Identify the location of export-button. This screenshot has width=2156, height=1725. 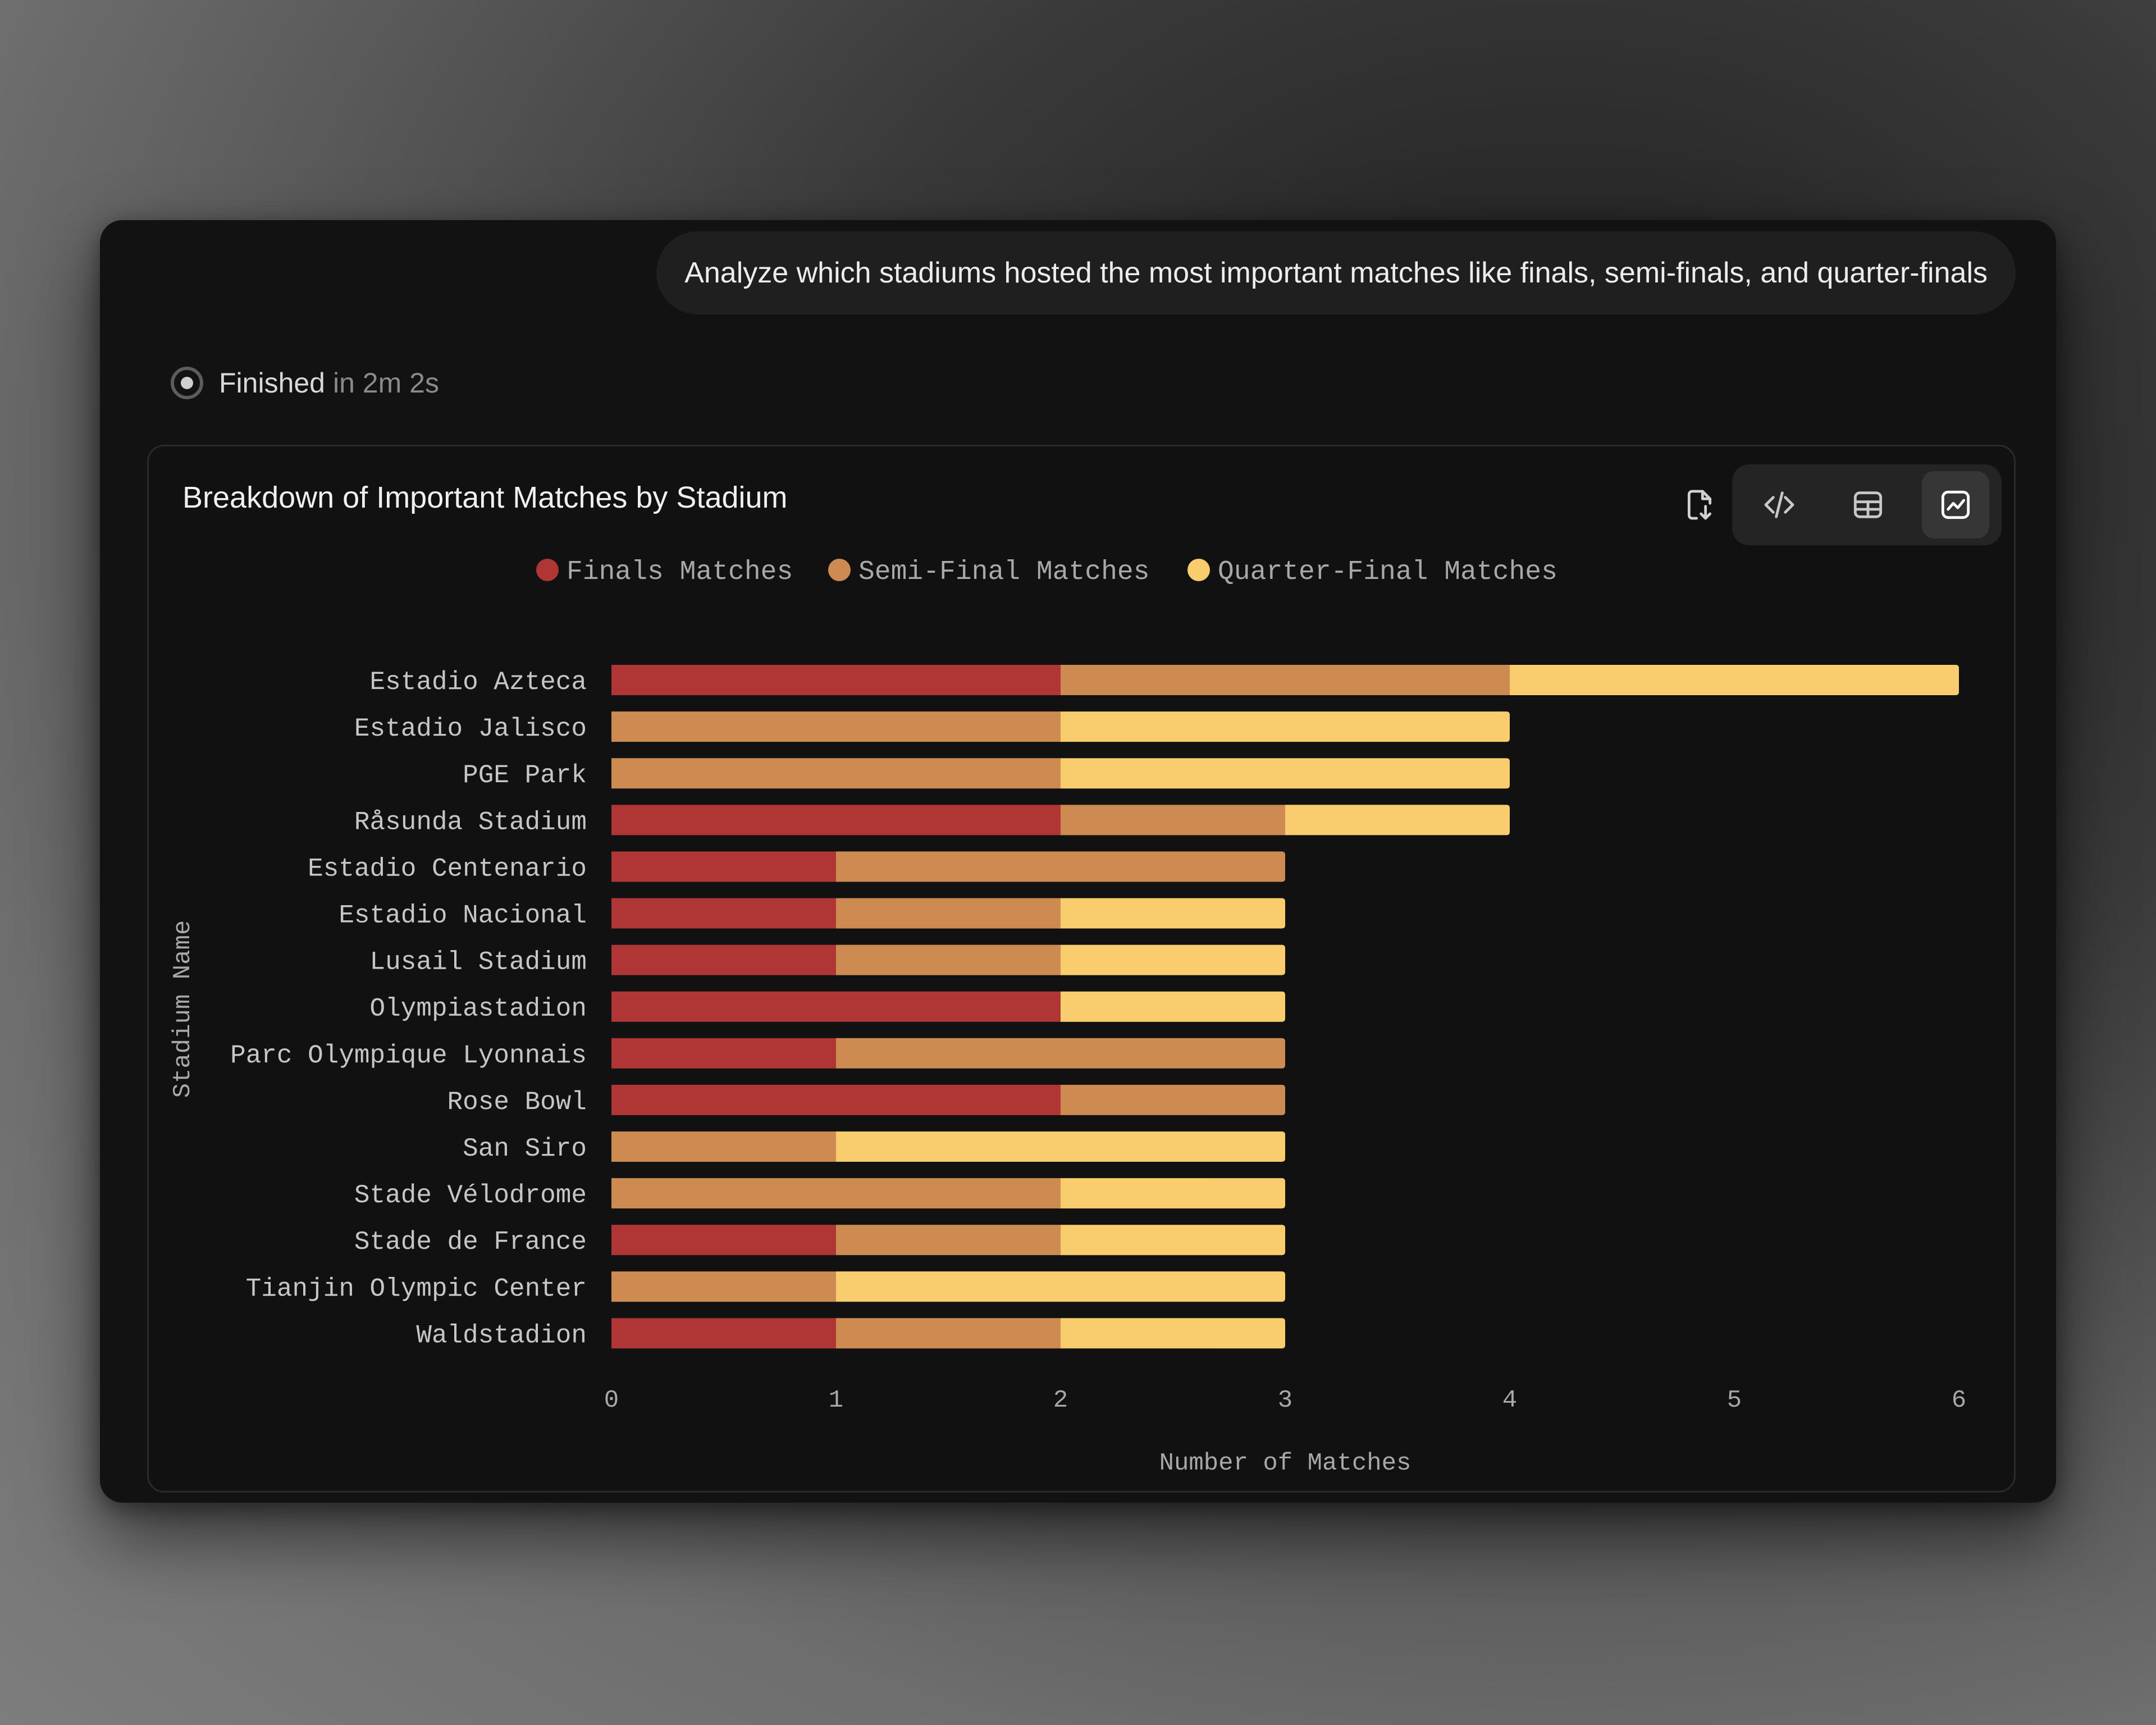
(1699, 505).